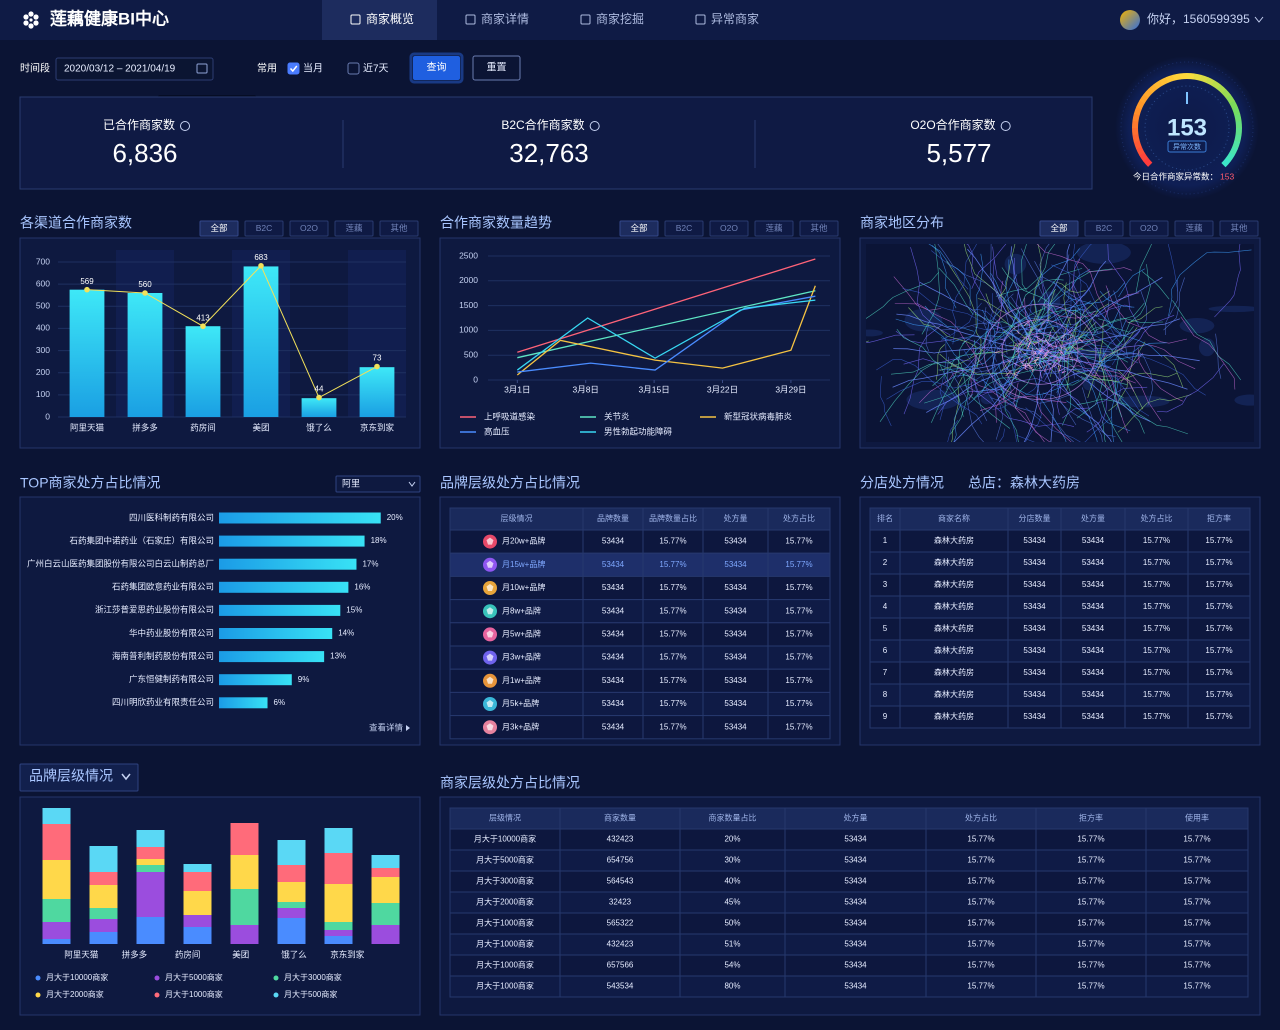 This screenshot has width=1280, height=1030. I want to click on table-header-cell: 处方量, so click(736, 518).